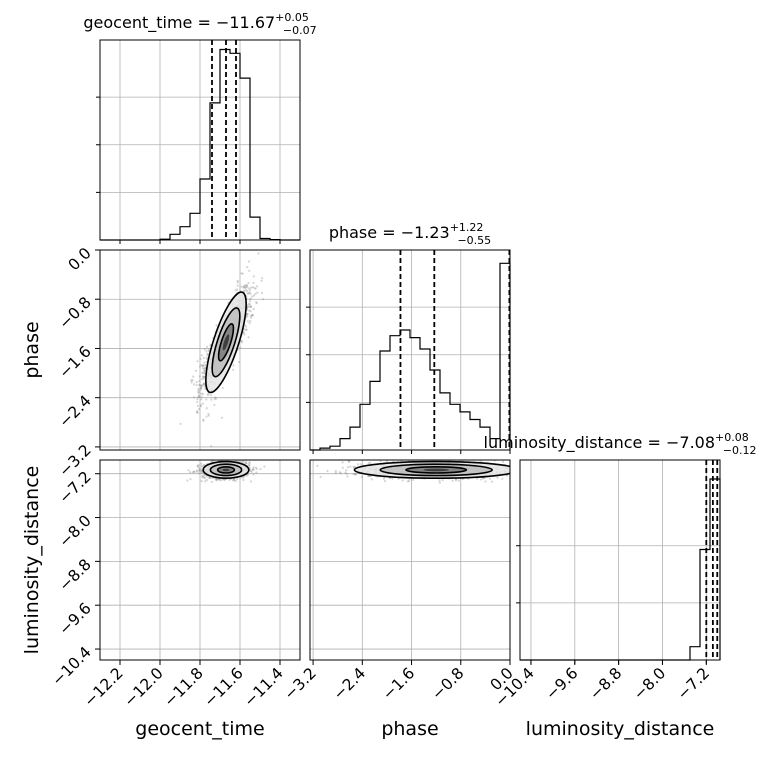  I want to click on x-tick-label-luminosity_distance: −9.6, so click(561, 683).